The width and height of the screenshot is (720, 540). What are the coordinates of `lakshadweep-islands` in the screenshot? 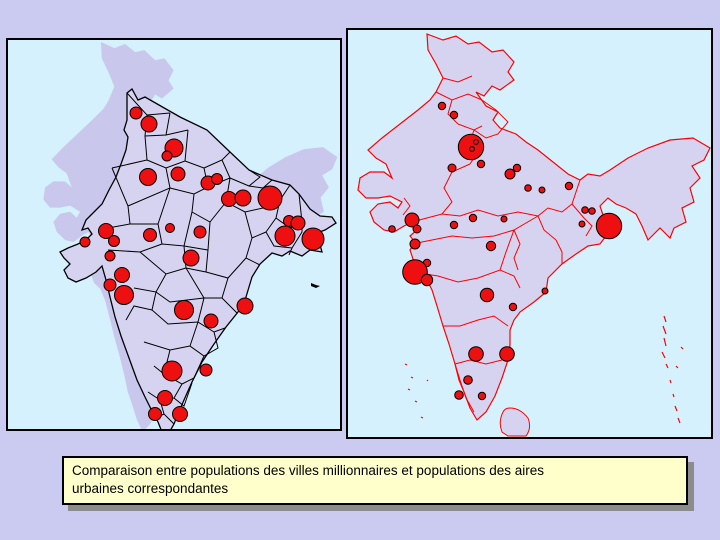 It's located at (416, 391).